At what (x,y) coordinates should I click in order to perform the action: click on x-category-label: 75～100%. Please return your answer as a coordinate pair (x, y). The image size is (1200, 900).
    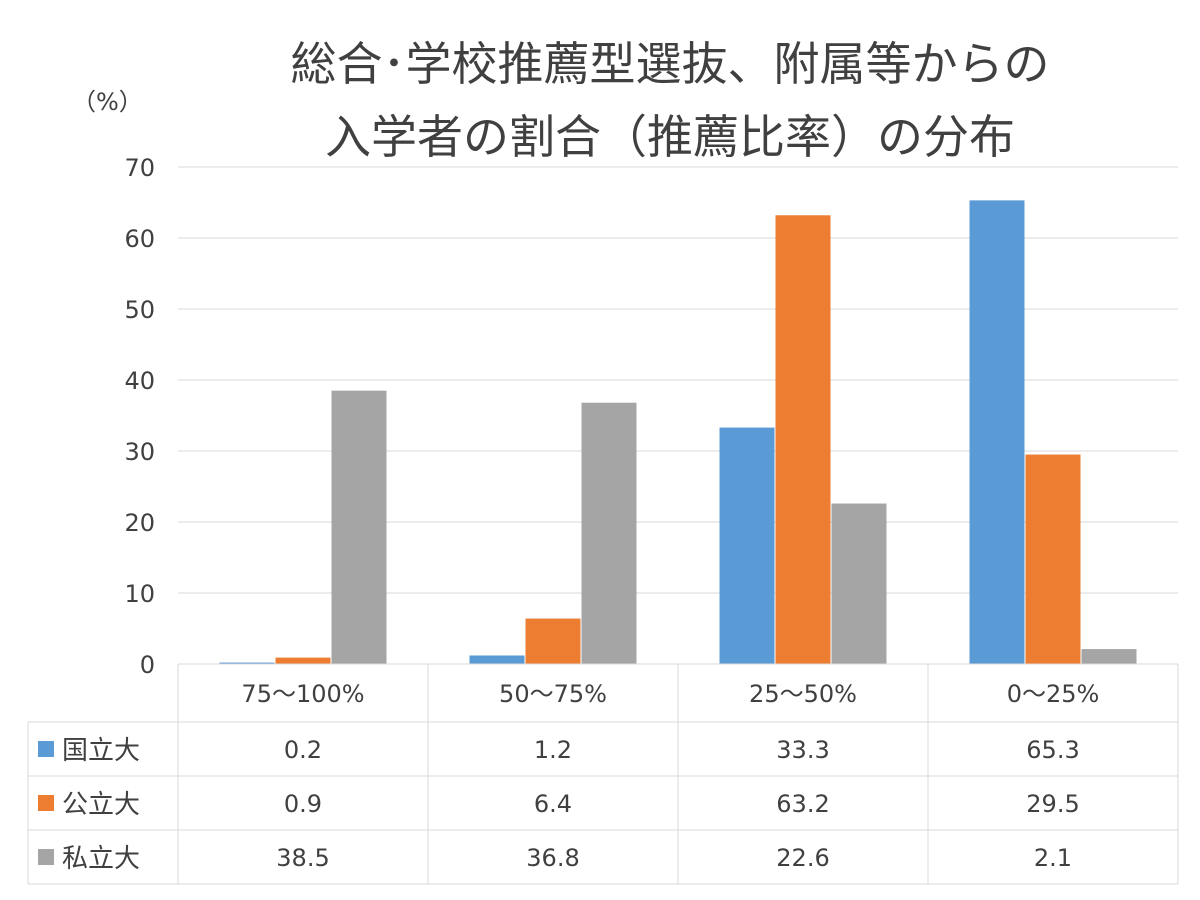
    Looking at the image, I should click on (302, 694).